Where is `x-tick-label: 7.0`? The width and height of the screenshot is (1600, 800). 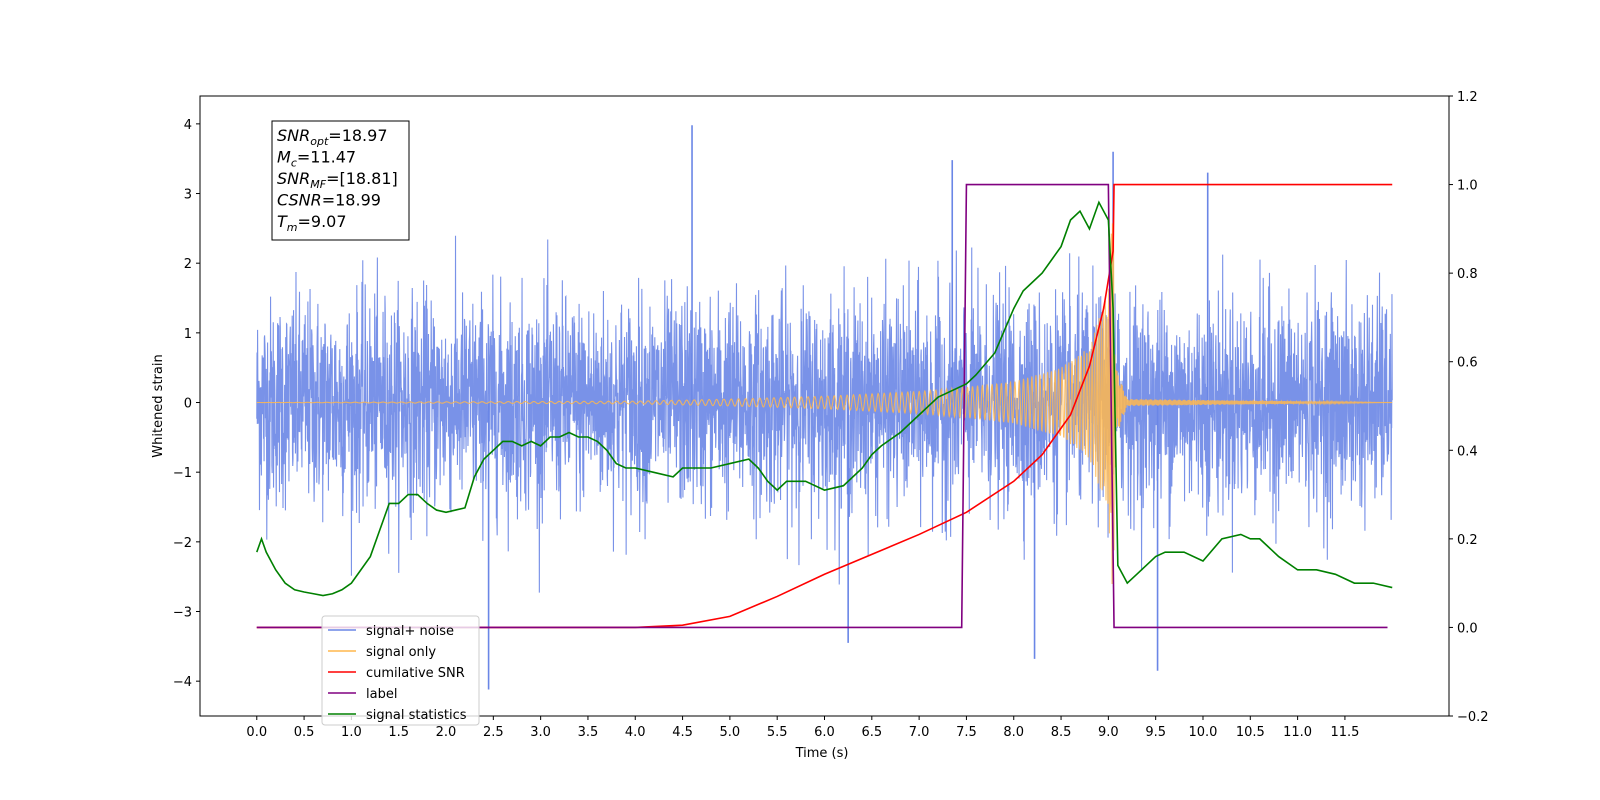 x-tick-label: 7.0 is located at coordinates (919, 732).